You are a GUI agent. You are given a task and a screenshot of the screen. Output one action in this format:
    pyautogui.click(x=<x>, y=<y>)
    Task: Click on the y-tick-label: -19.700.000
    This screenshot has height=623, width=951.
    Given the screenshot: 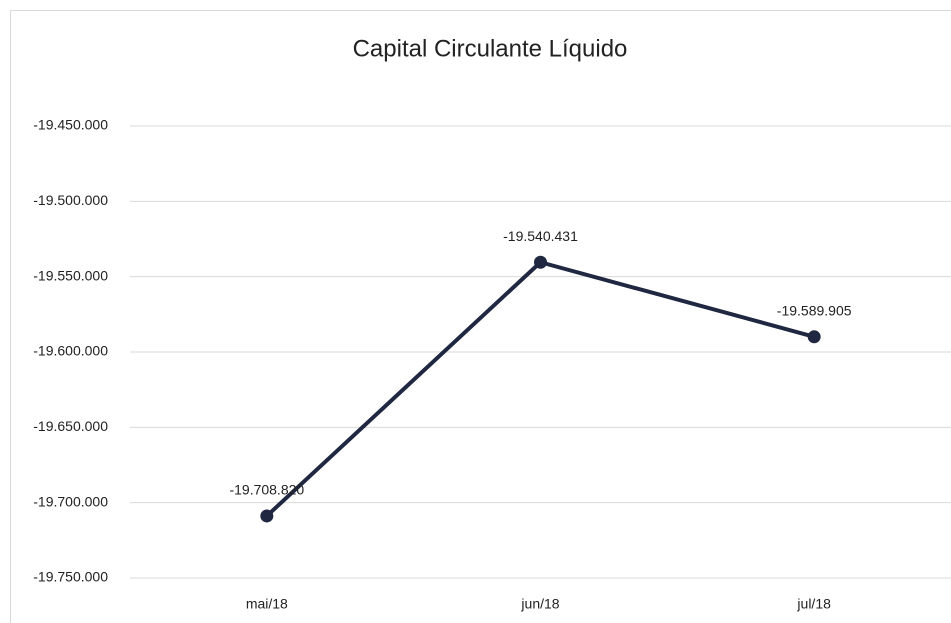 What is the action you would take?
    pyautogui.click(x=70, y=501)
    